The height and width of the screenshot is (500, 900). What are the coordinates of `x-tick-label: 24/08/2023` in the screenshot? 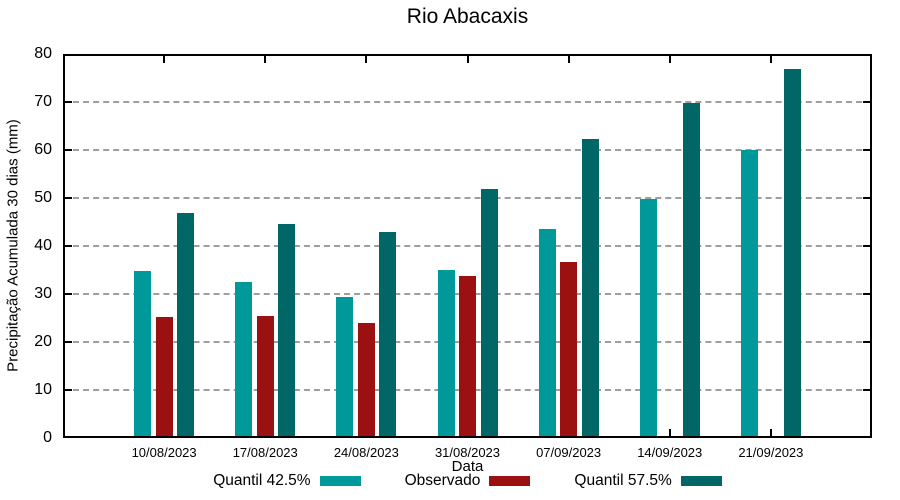 It's located at (366, 452).